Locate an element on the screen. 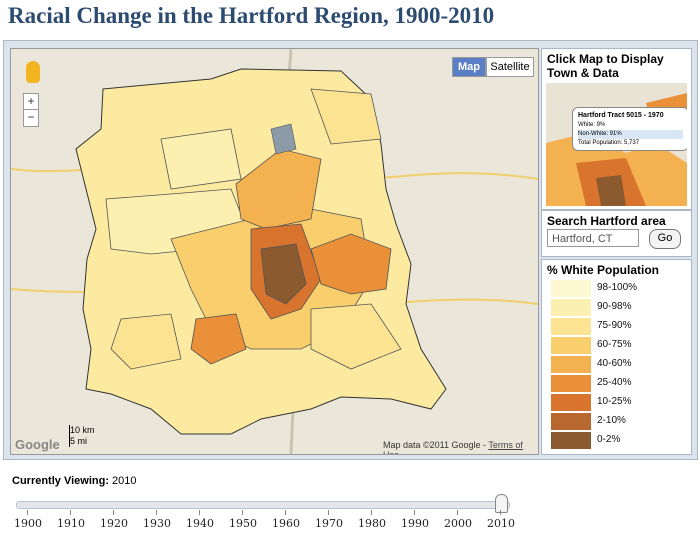  legend-label: 40-60% is located at coordinates (614, 363).